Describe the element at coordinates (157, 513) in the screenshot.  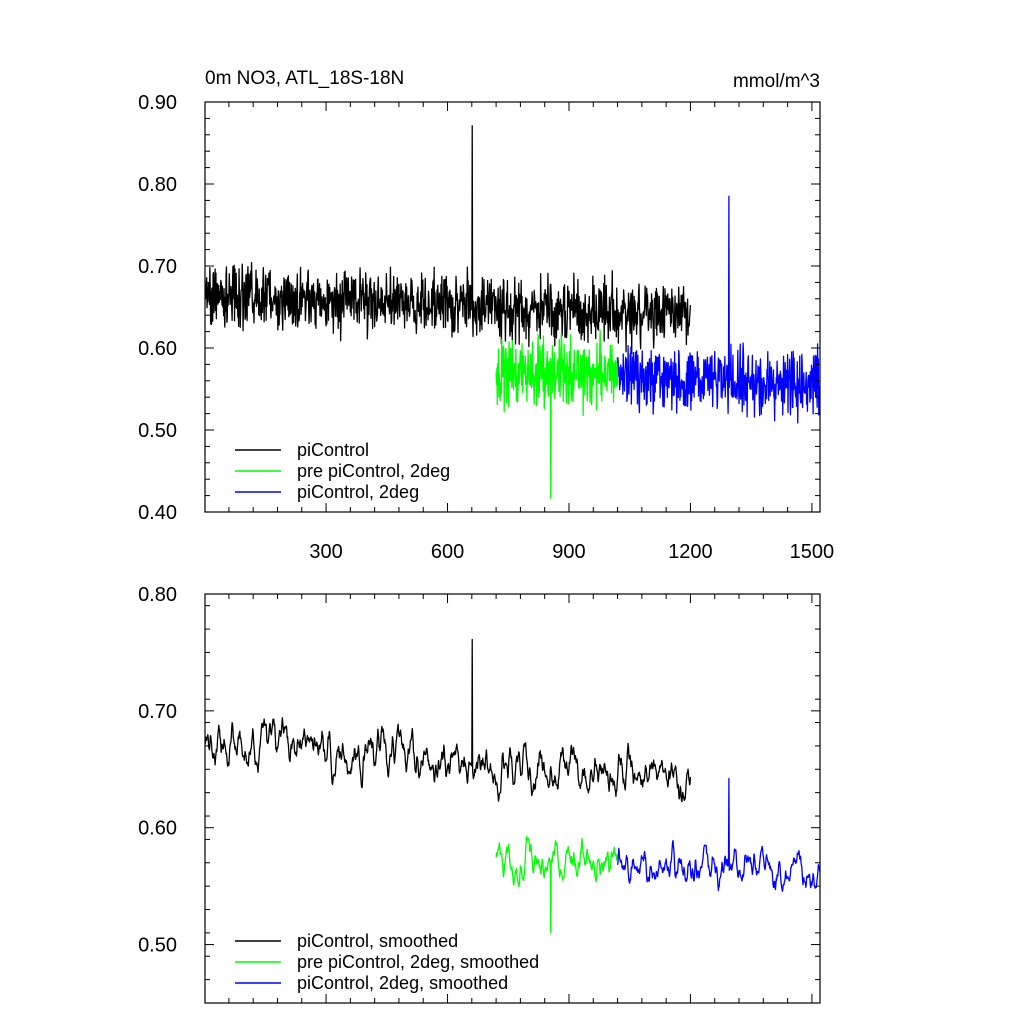
I see `y-tick-label: 0.40` at that location.